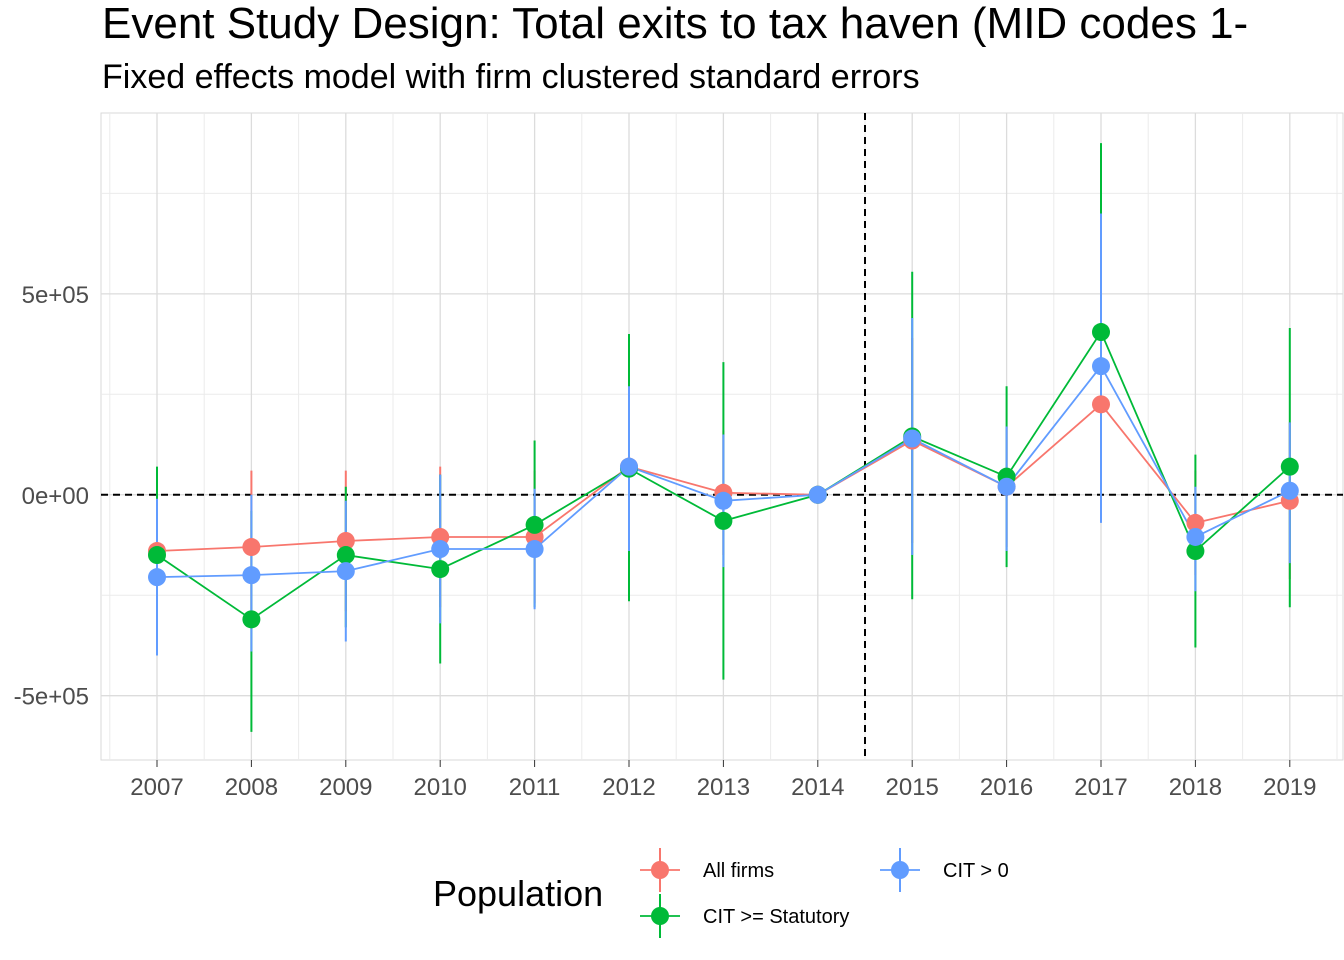  What do you see at coordinates (156, 787) in the screenshot?
I see `x-tick-label: 2007` at bounding box center [156, 787].